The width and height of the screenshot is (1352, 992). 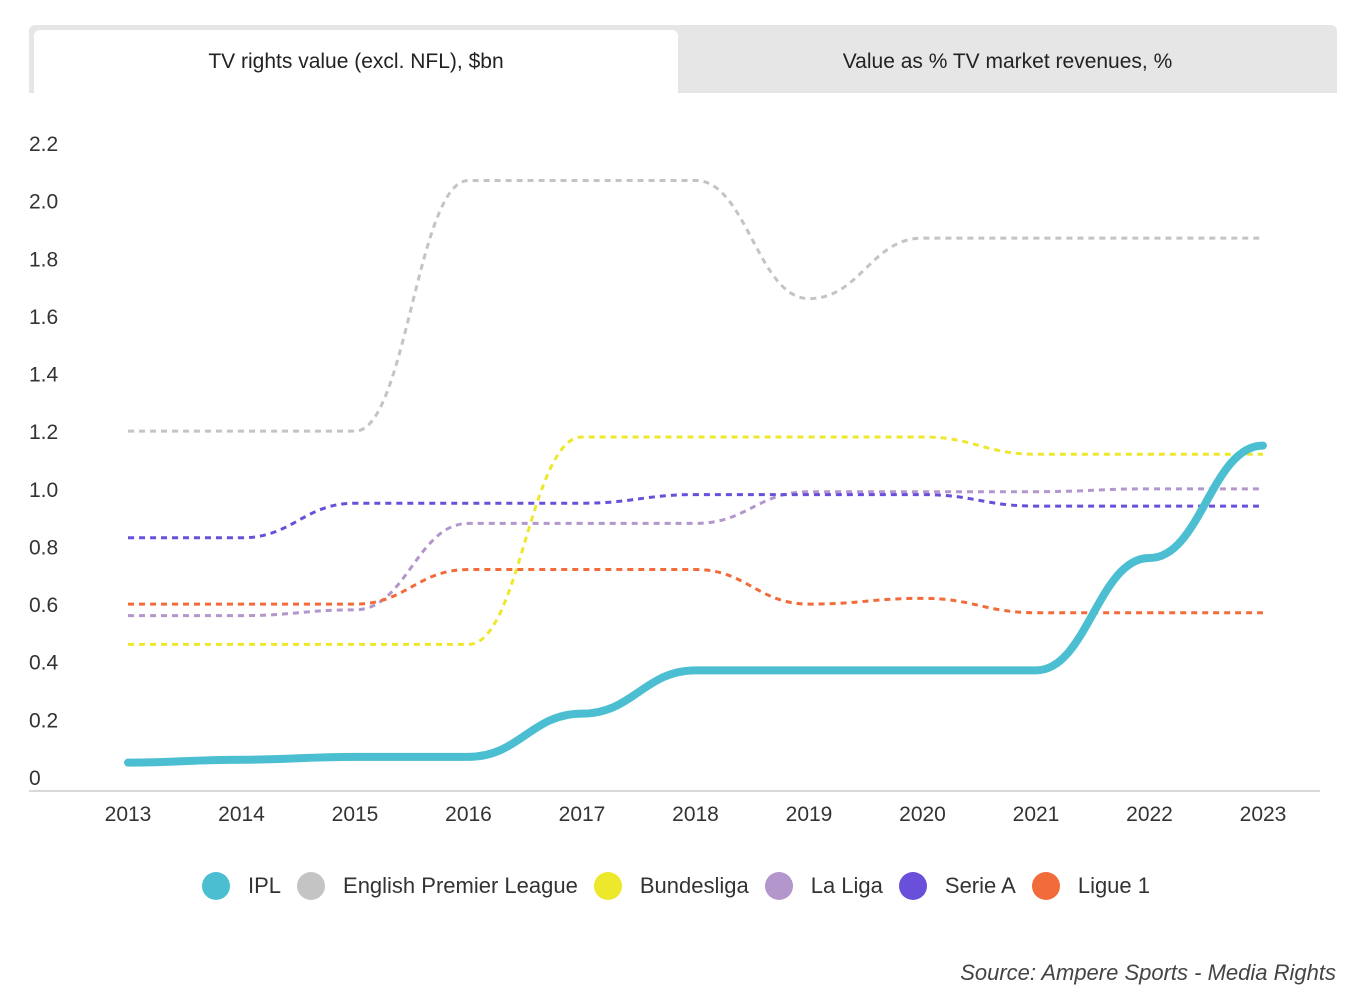 What do you see at coordinates (694, 885) in the screenshot?
I see `legend-label: Bundesliga` at bounding box center [694, 885].